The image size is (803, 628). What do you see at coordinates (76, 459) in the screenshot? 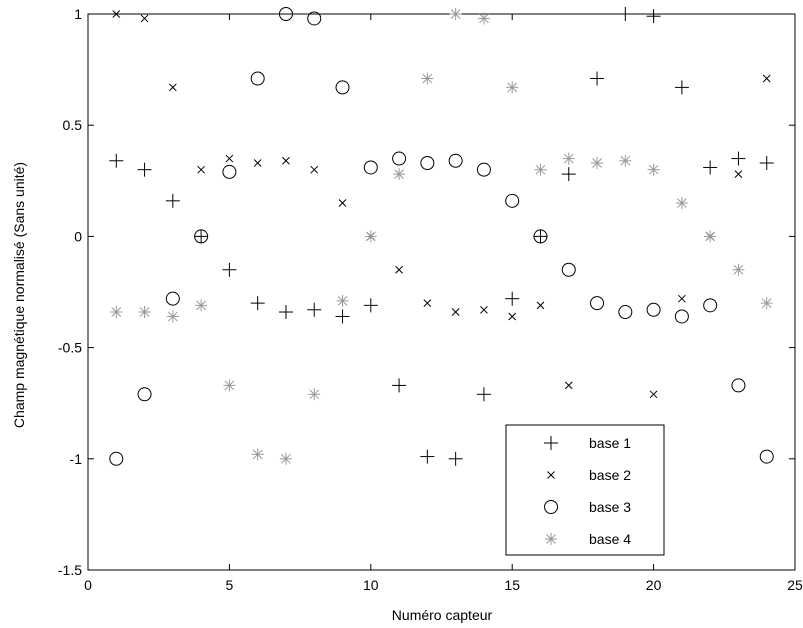
I see `y-tick-label: -1` at bounding box center [76, 459].